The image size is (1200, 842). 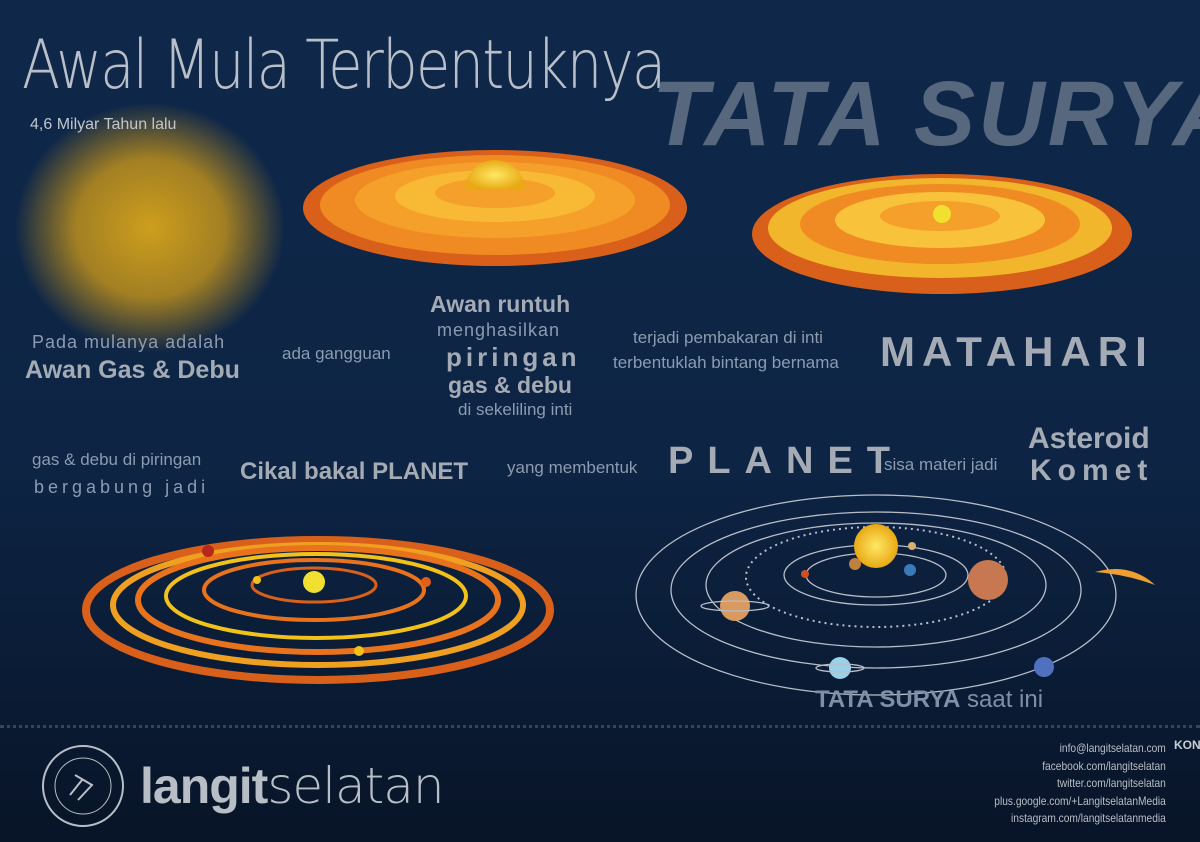 I want to click on solar-system, so click(x=895, y=595).